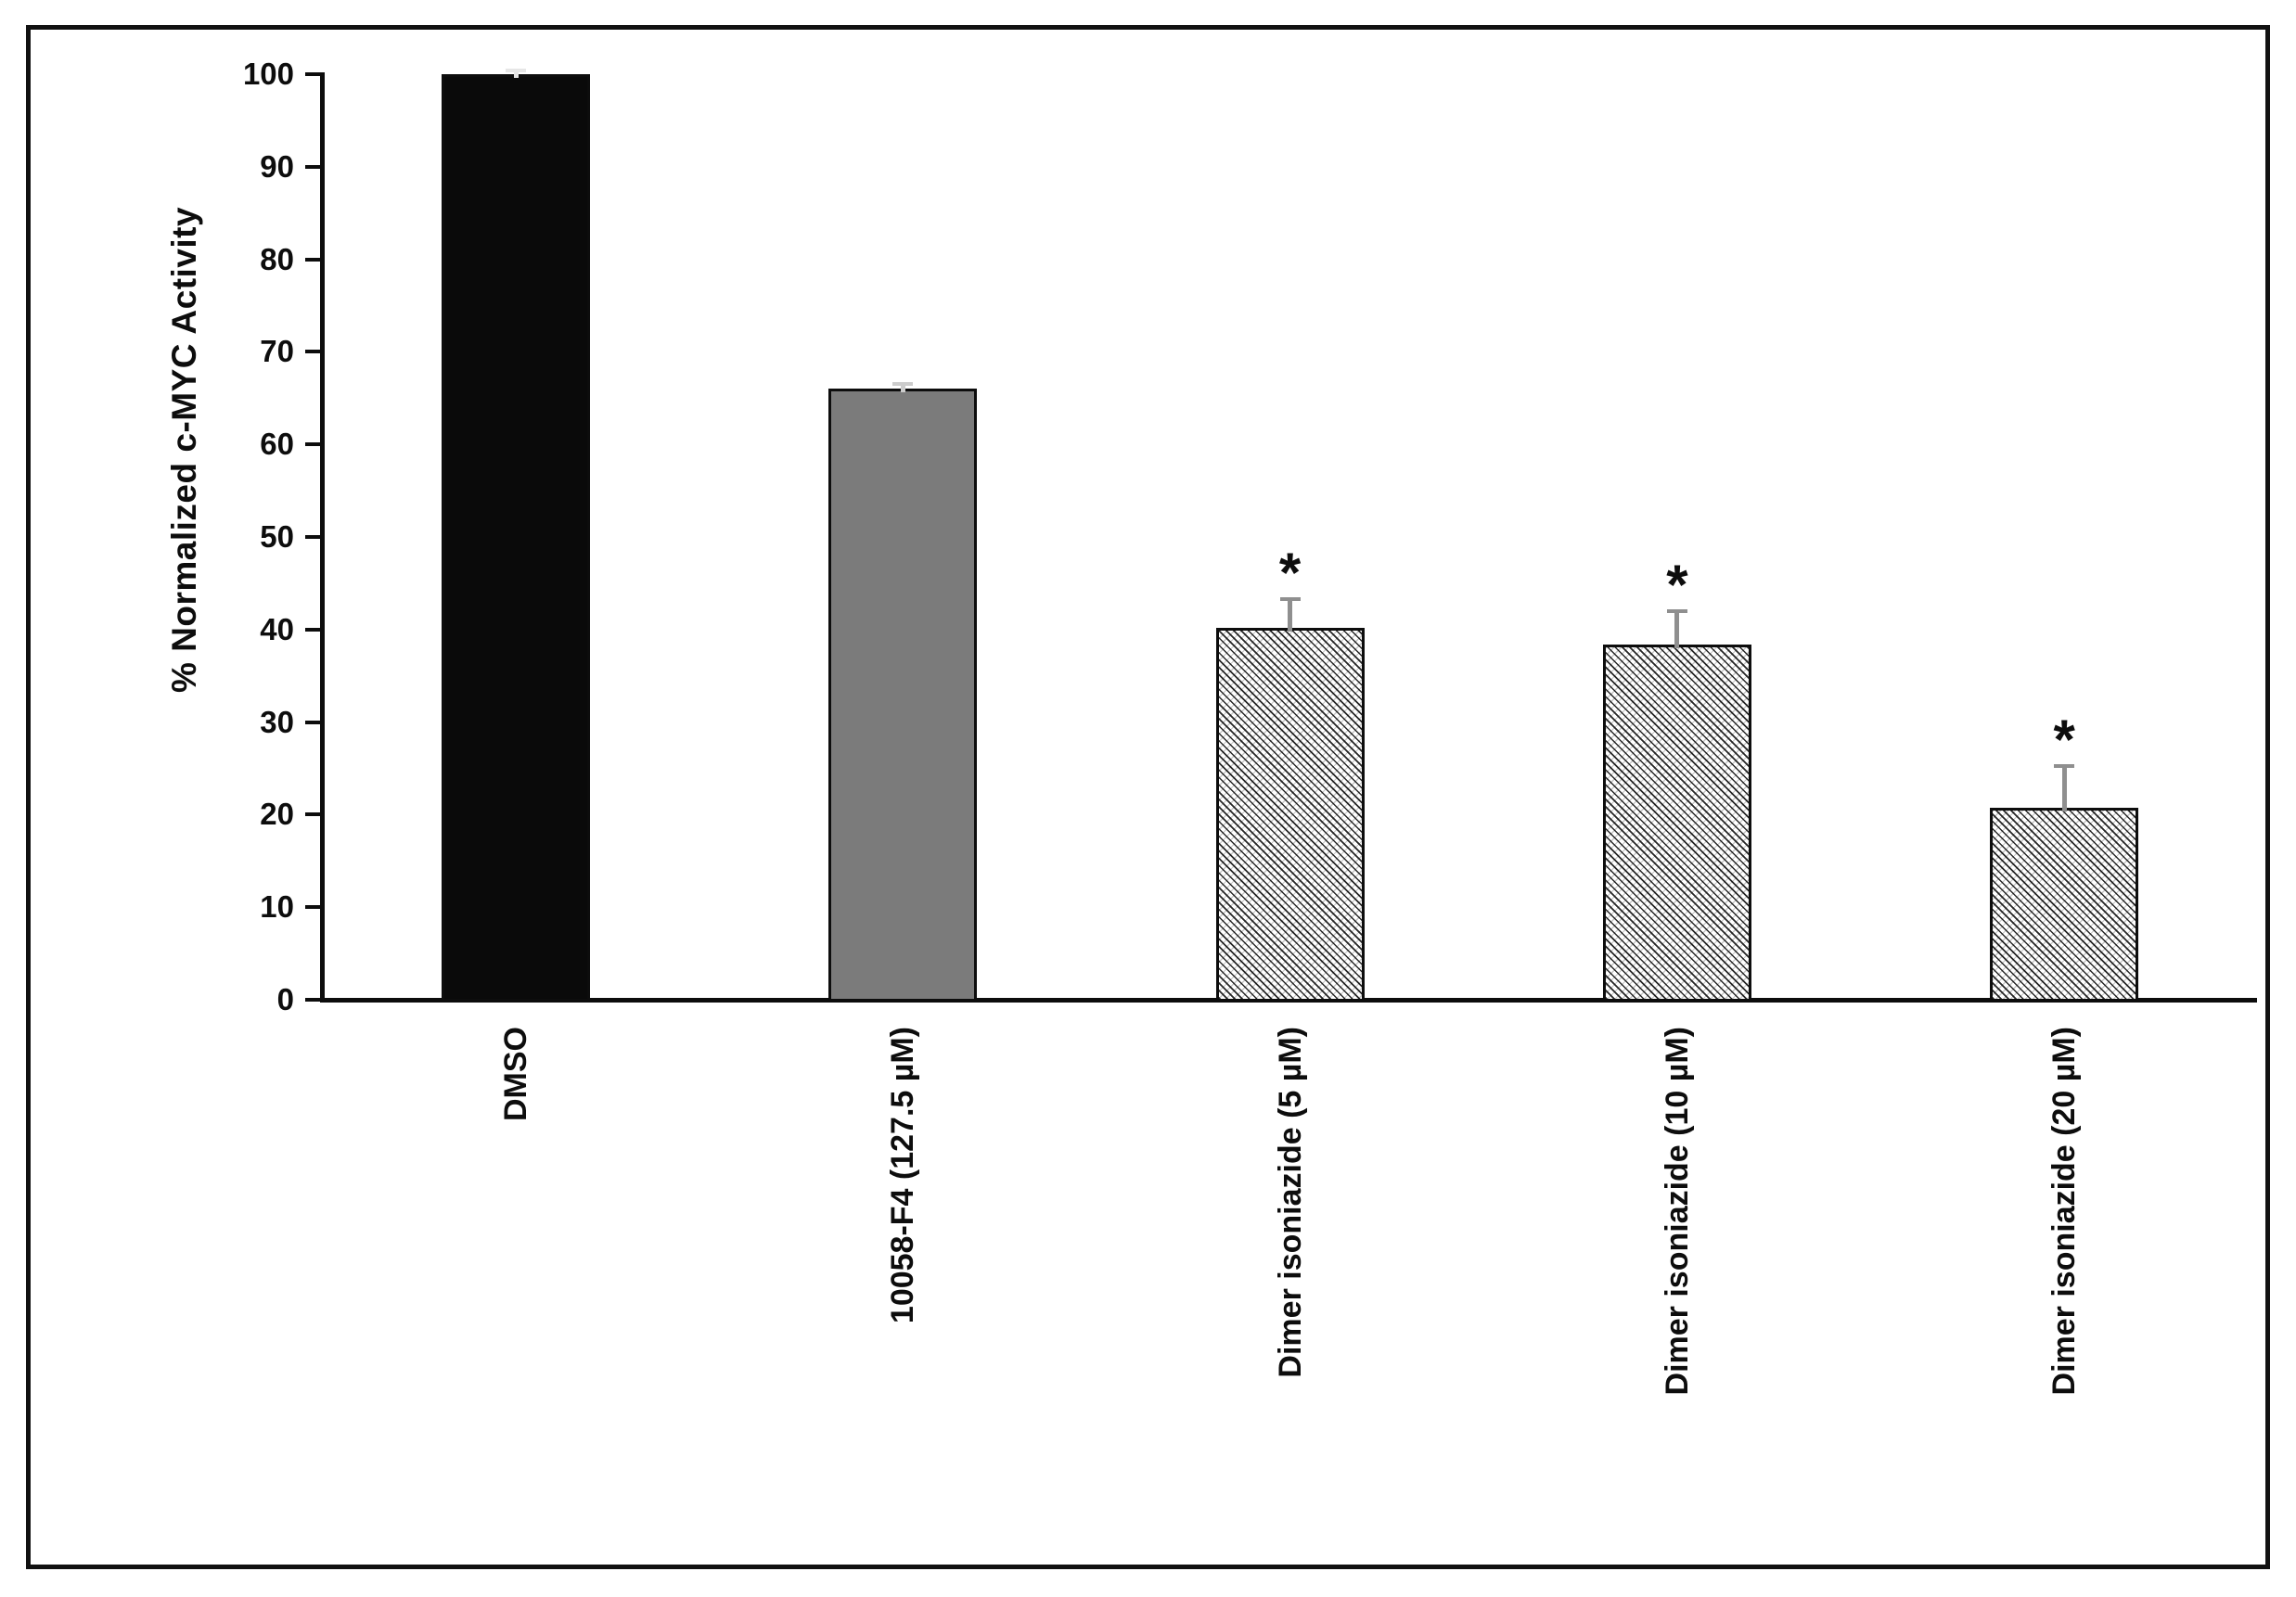 This screenshot has width=2296, height=1597. What do you see at coordinates (277, 628) in the screenshot?
I see `y-tick-label: 40` at bounding box center [277, 628].